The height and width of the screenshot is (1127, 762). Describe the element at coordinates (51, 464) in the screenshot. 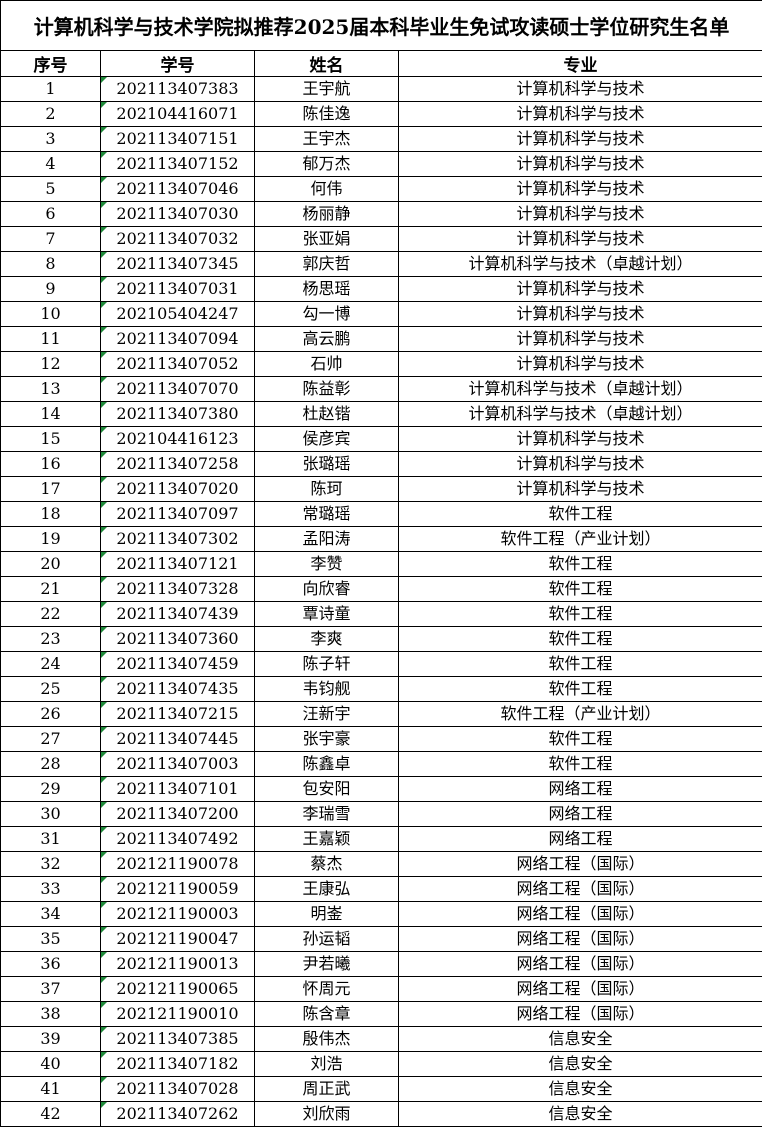

I see `row-number: 16` at that location.